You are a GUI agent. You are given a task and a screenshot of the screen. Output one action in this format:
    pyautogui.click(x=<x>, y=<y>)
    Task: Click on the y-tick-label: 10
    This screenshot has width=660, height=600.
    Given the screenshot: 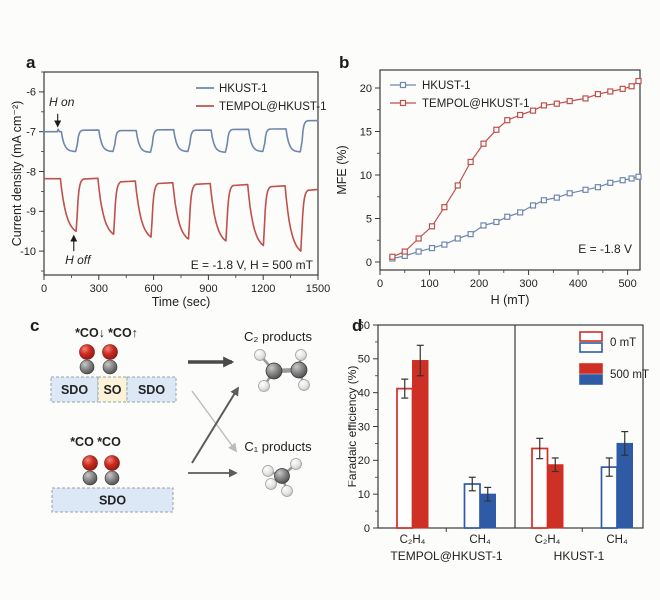 What is the action you would take?
    pyautogui.click(x=366, y=176)
    